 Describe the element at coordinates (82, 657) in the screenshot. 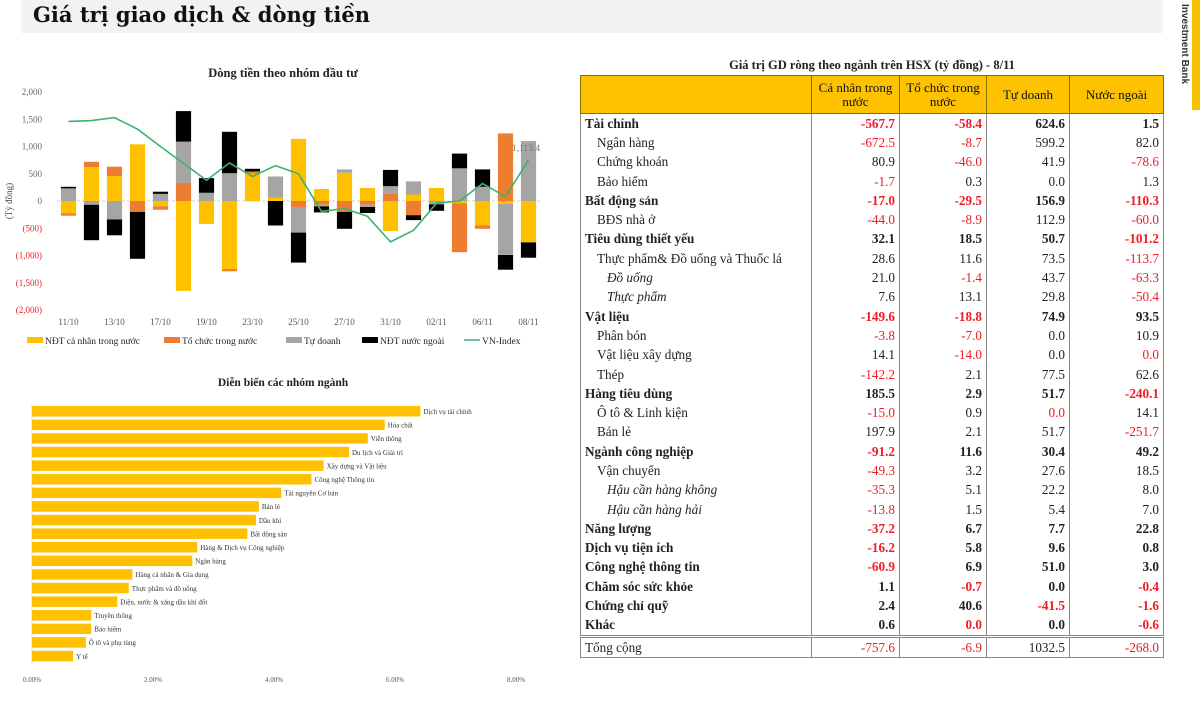

I see `sector-label: Y tế` at that location.